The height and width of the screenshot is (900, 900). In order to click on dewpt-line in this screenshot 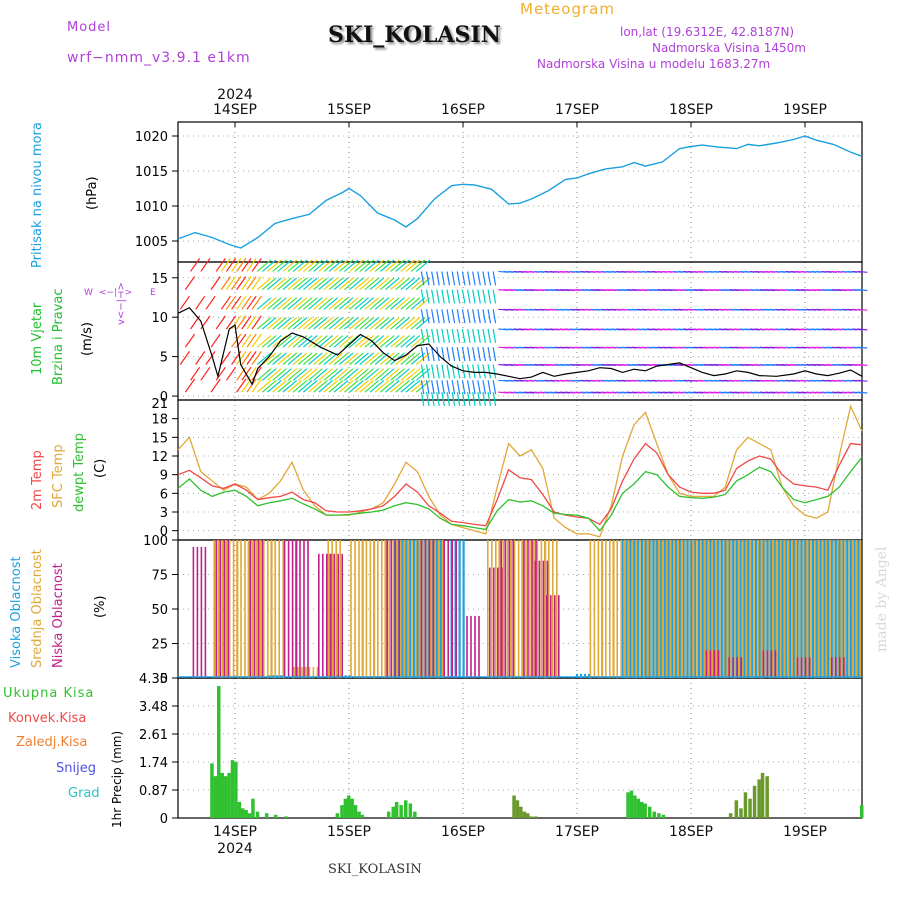, I will do `click(520, 494)`.